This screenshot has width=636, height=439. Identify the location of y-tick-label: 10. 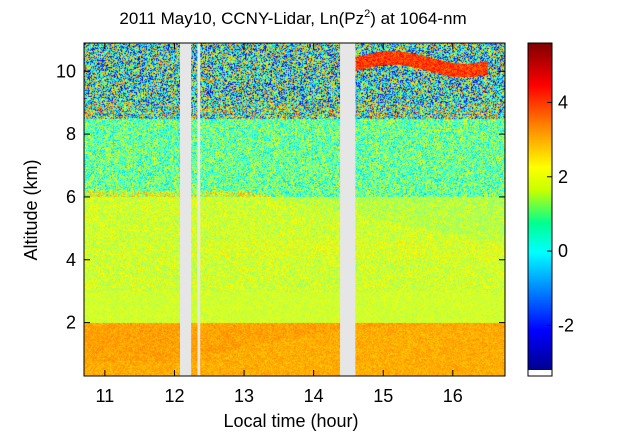
(66, 71).